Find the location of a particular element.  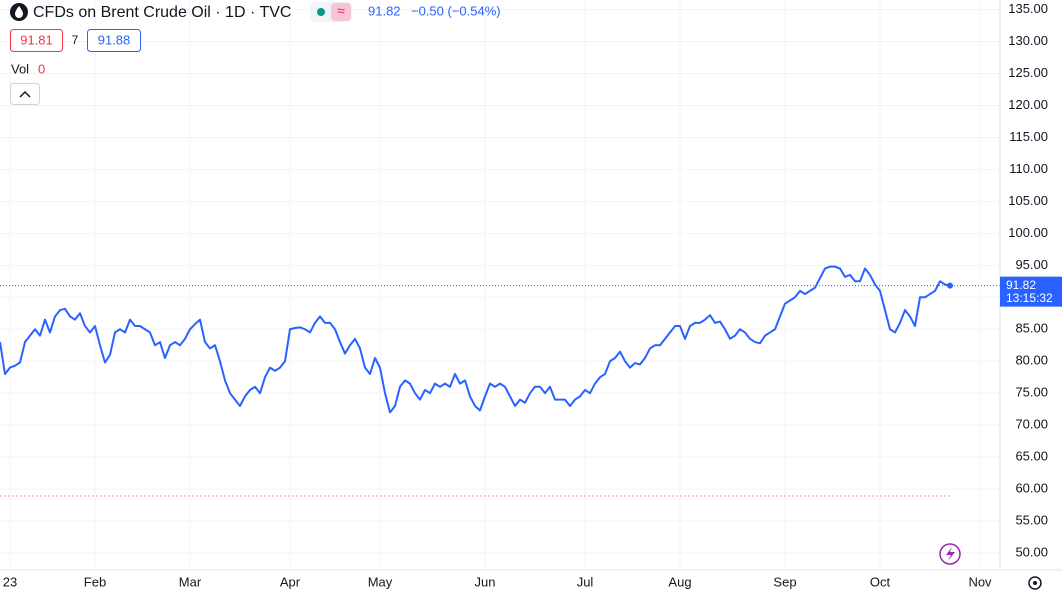

alert-icon is located at coordinates (950, 554).